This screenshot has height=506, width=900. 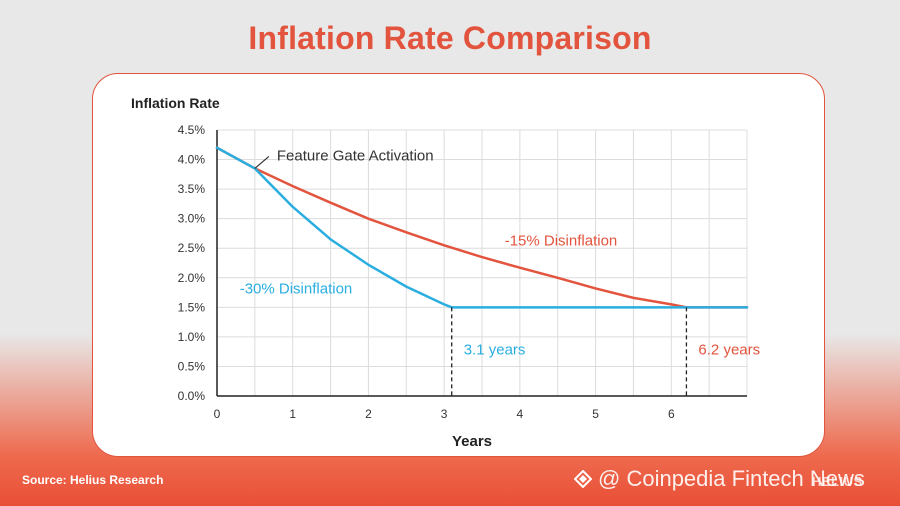 What do you see at coordinates (837, 481) in the screenshot?
I see `brand-logo: HELIUS` at bounding box center [837, 481].